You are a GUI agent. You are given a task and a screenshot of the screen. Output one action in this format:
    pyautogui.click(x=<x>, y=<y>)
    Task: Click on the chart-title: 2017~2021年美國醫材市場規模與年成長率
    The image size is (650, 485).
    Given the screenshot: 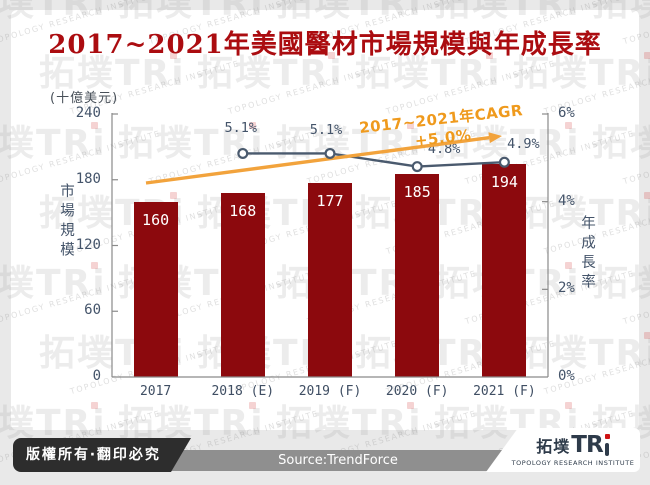 What is the action you would take?
    pyautogui.click(x=325, y=45)
    